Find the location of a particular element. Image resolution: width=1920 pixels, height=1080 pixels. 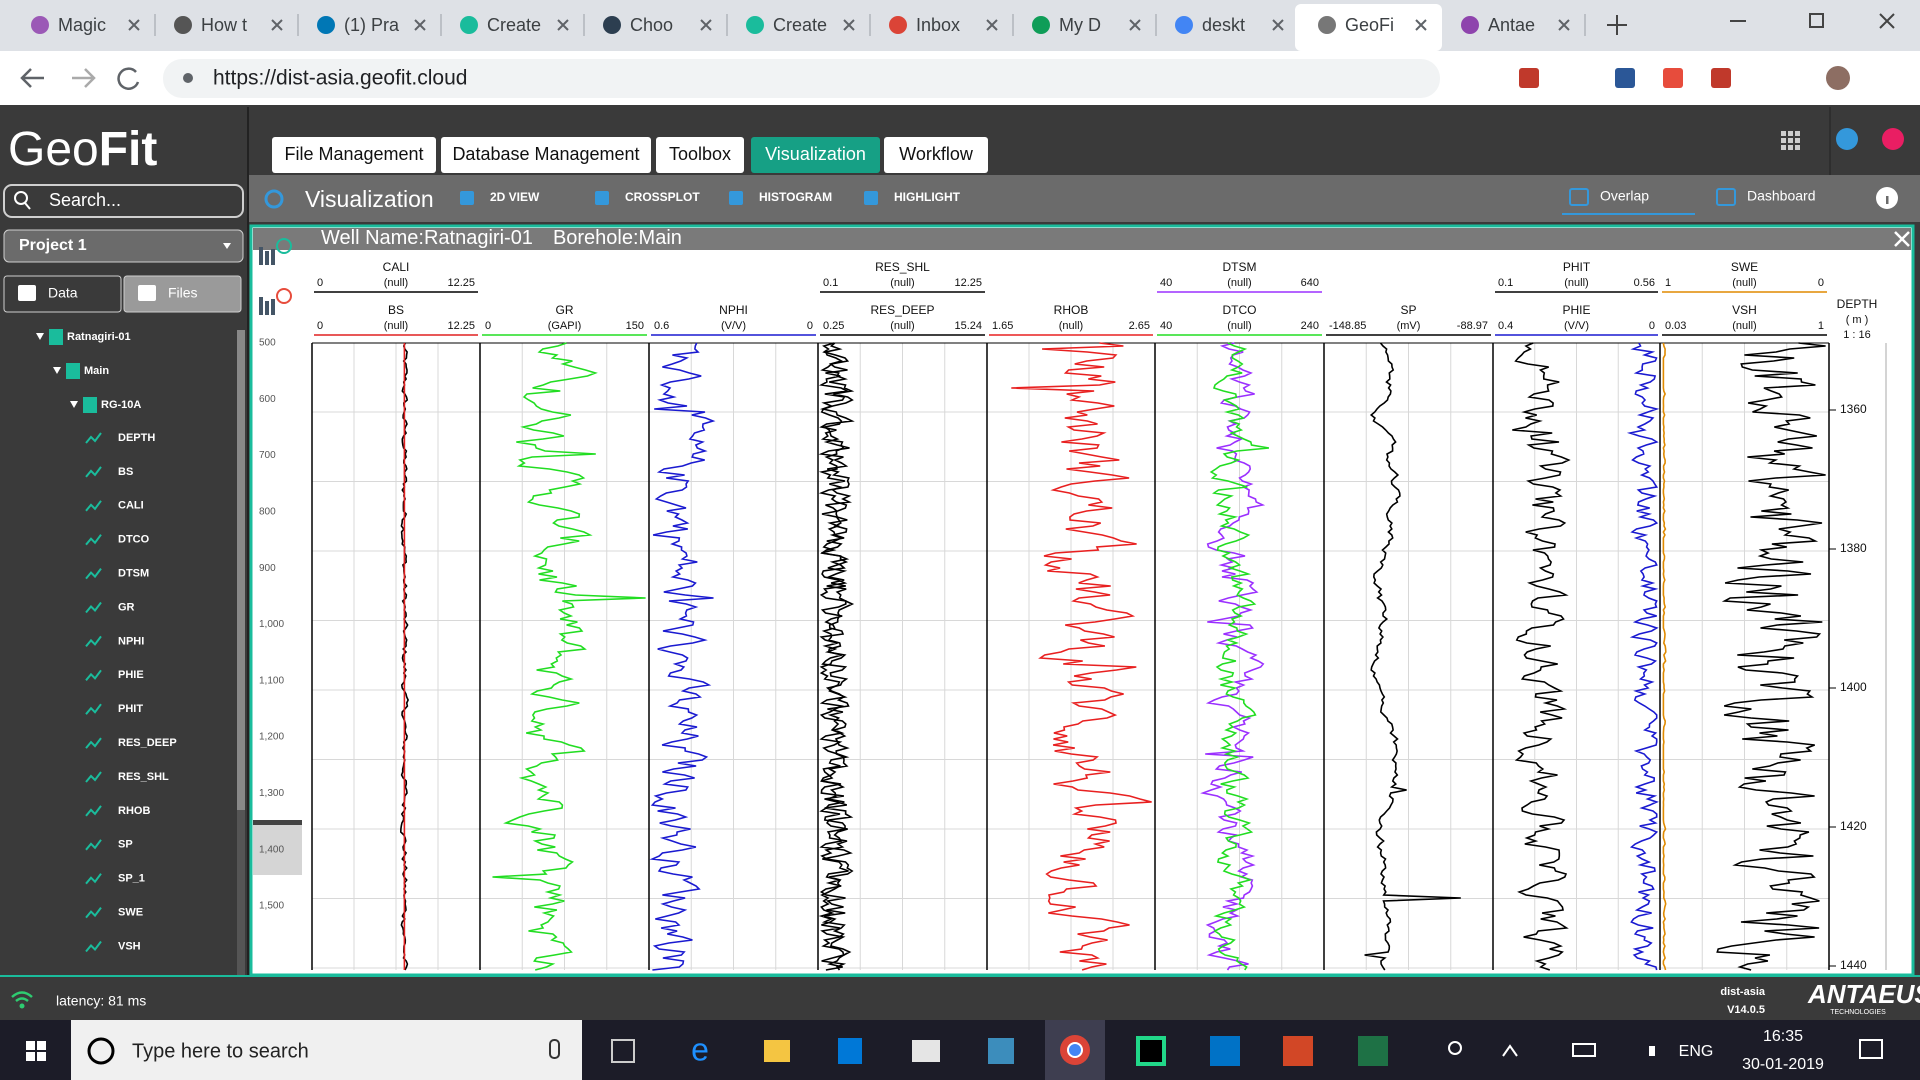

tool-label: HISTOGRAM is located at coordinates (795, 197).